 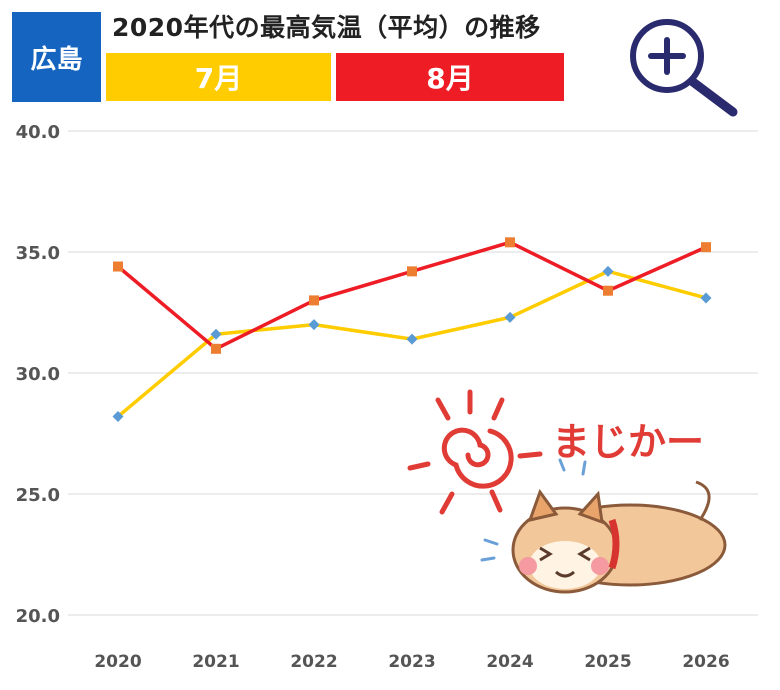 I want to click on y-tick-label: 35.0, so click(x=38, y=253).